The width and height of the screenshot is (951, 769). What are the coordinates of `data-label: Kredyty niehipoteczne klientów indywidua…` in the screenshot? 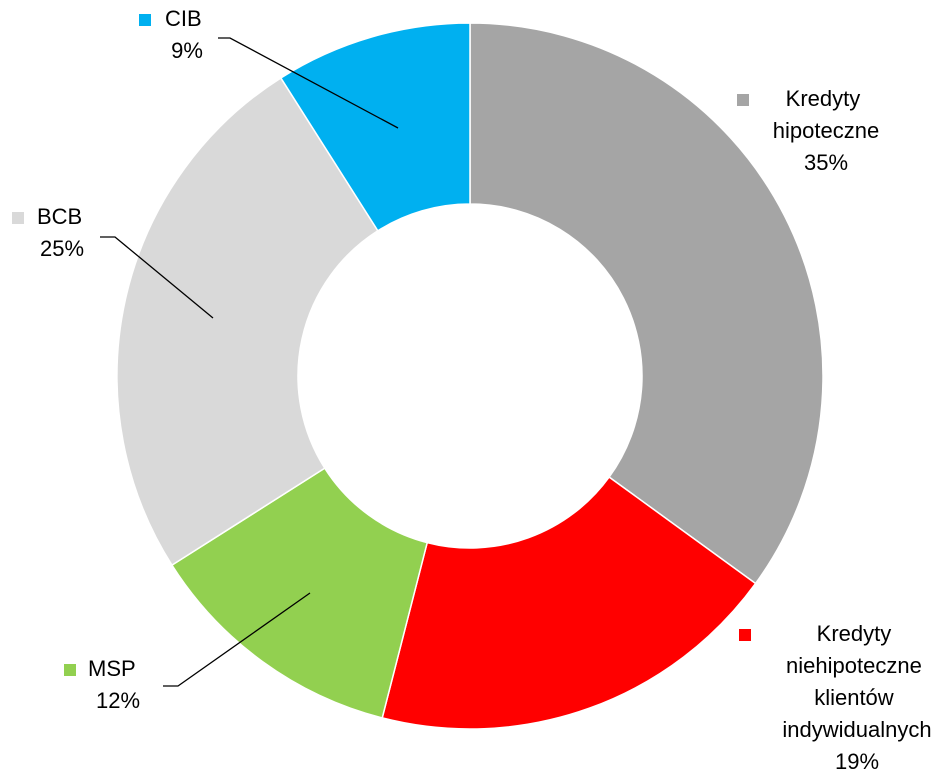 It's located at (835, 695).